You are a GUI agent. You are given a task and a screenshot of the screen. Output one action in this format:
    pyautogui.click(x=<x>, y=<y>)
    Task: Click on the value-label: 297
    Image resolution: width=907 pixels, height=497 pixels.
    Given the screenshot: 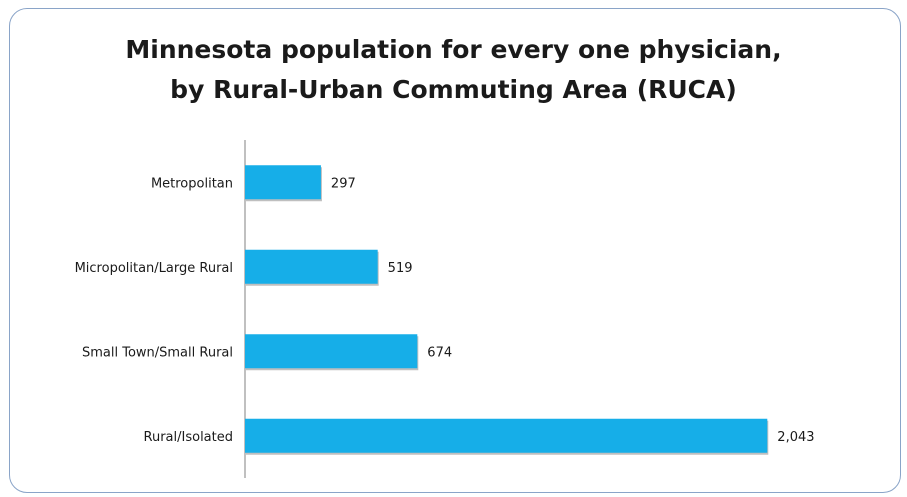 What is the action you would take?
    pyautogui.click(x=343, y=183)
    